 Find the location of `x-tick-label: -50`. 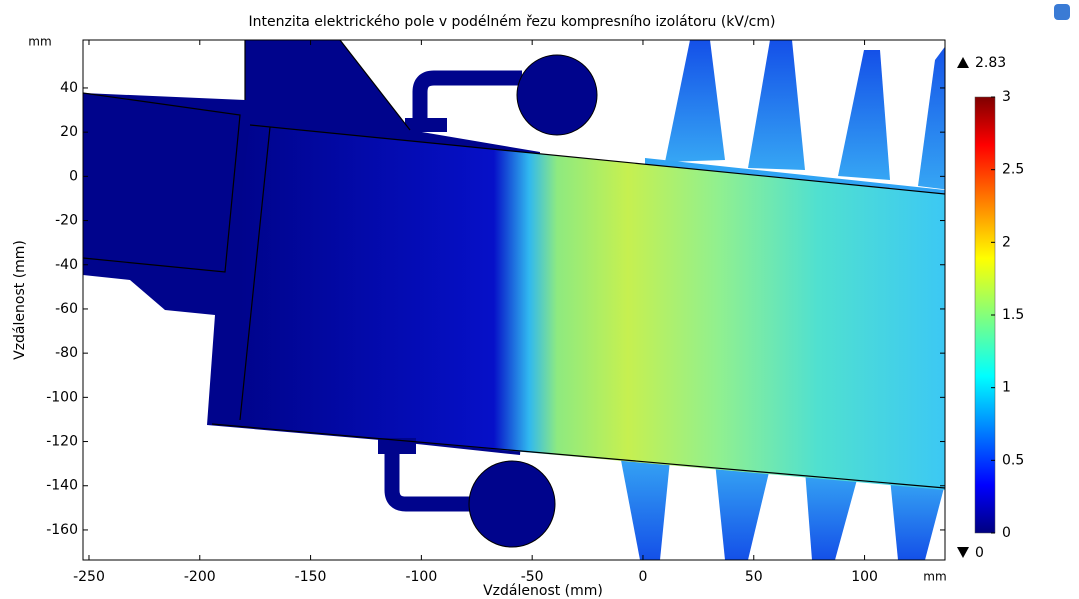

x-tick-label: -50 is located at coordinates (532, 577).